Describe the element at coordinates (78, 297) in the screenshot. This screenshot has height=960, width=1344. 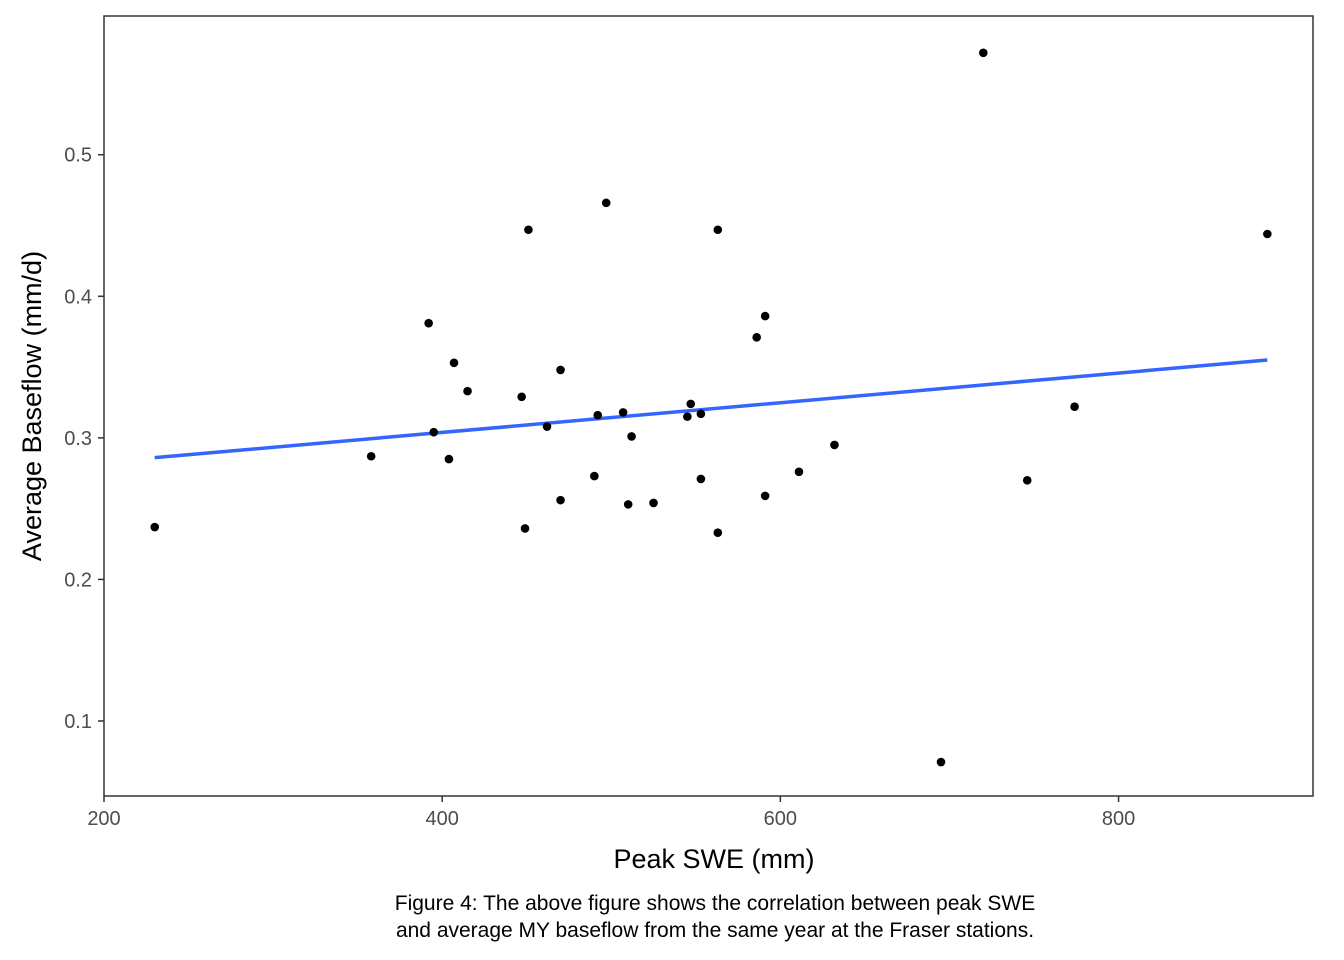
I see `y-tick-label: 0.4` at that location.